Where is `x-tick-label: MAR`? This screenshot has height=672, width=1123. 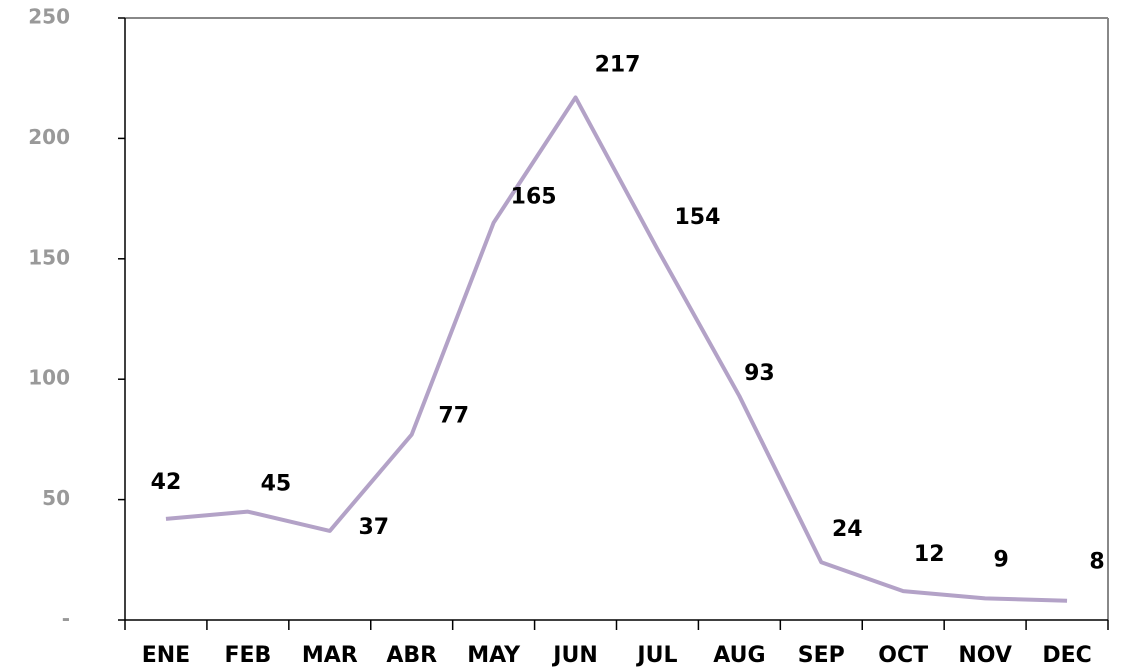
x-tick-label: MAR is located at coordinates (330, 655).